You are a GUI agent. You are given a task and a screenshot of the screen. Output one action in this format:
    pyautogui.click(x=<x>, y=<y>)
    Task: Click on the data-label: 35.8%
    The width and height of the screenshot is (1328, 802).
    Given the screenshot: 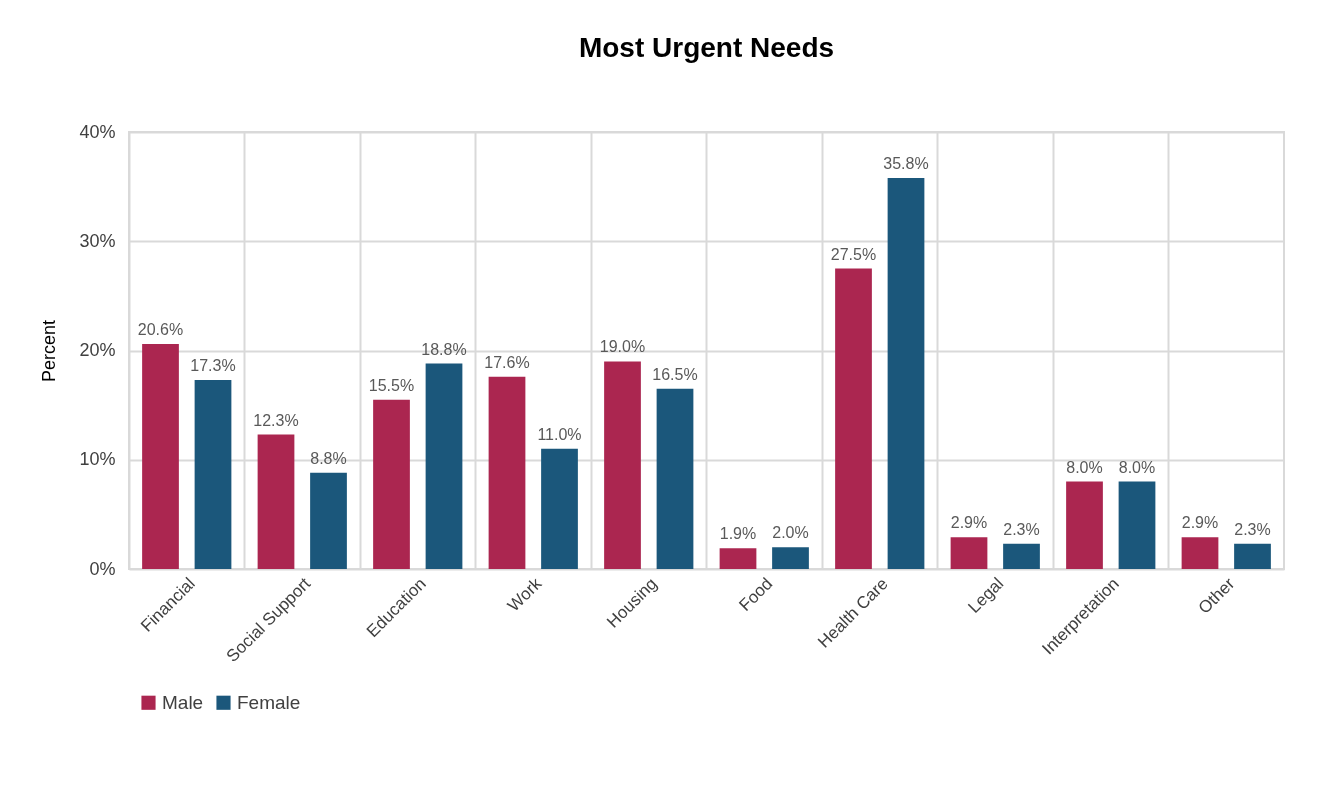 What is the action you would take?
    pyautogui.click(x=906, y=163)
    